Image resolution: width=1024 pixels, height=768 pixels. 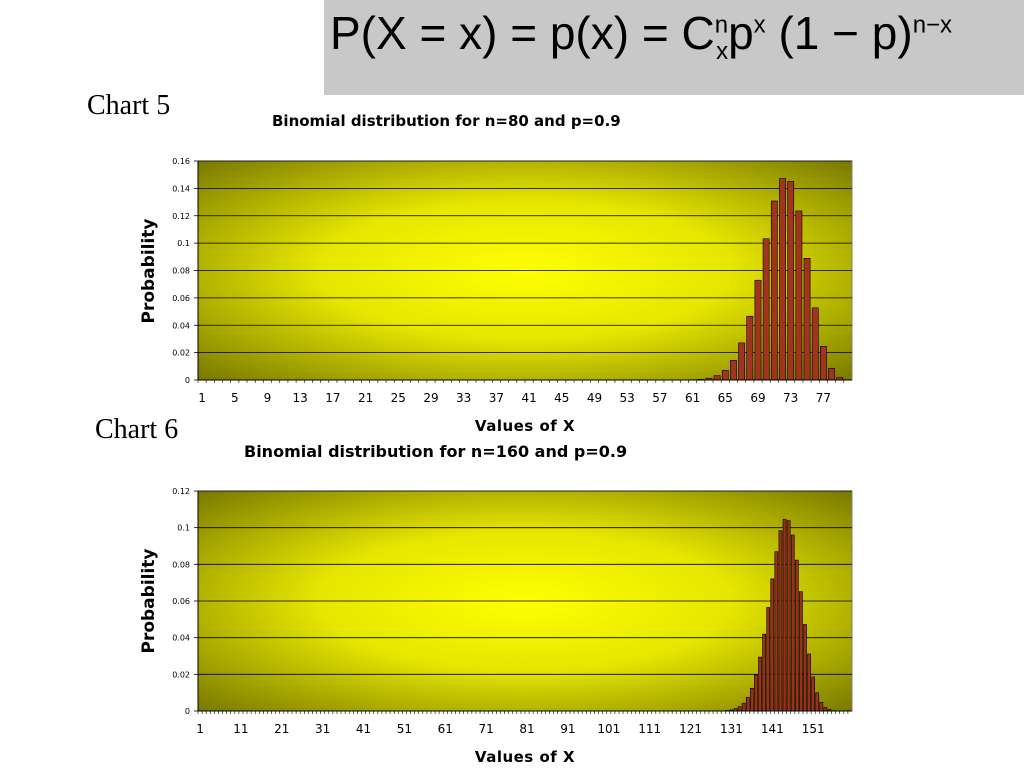 What do you see at coordinates (149, 270) in the screenshot?
I see `chart5-ylabel: Probability` at bounding box center [149, 270].